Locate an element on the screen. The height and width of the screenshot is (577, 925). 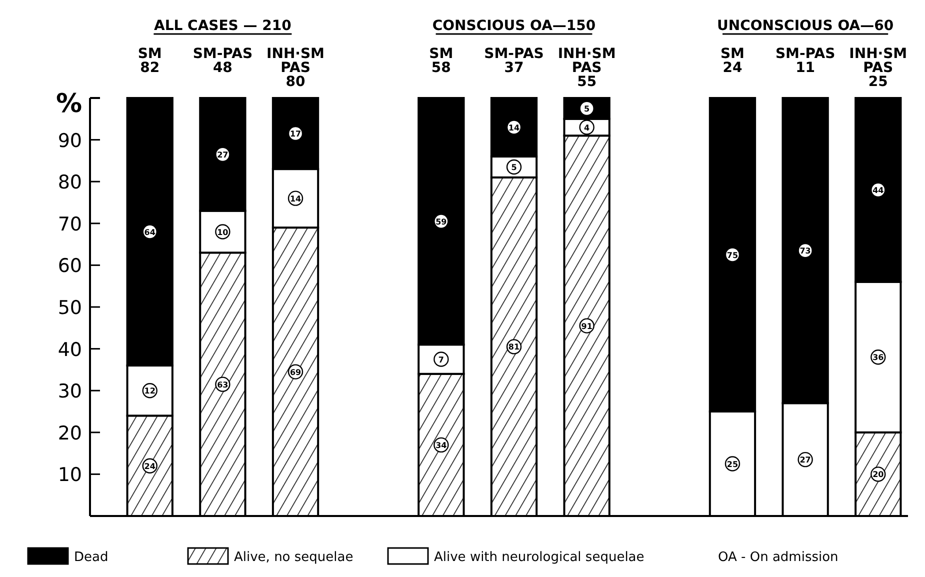
x-tick-label: SM-PAS 48 is located at coordinates (222, 61).